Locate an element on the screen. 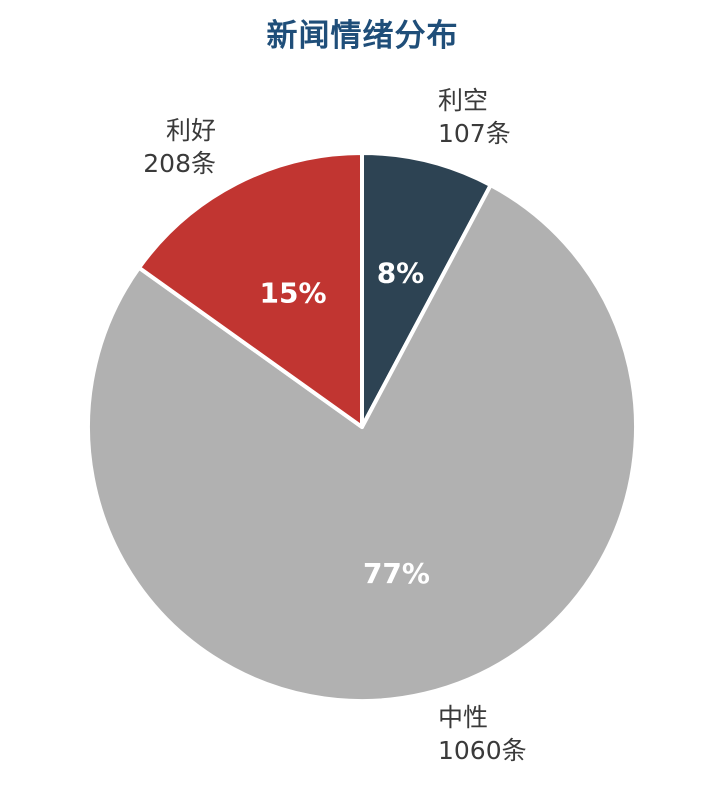 This screenshot has width=725, height=790. slice-category-label: 利好 is located at coordinates (191, 130).